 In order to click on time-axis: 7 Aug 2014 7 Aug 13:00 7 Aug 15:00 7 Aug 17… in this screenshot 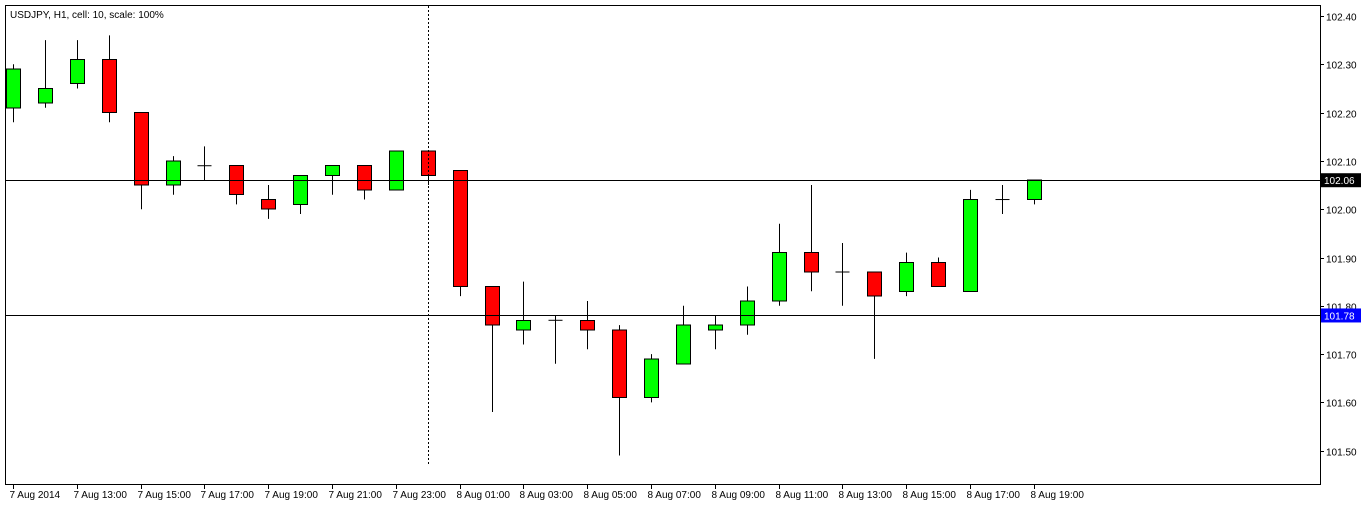, I will do `click(547, 492)`.